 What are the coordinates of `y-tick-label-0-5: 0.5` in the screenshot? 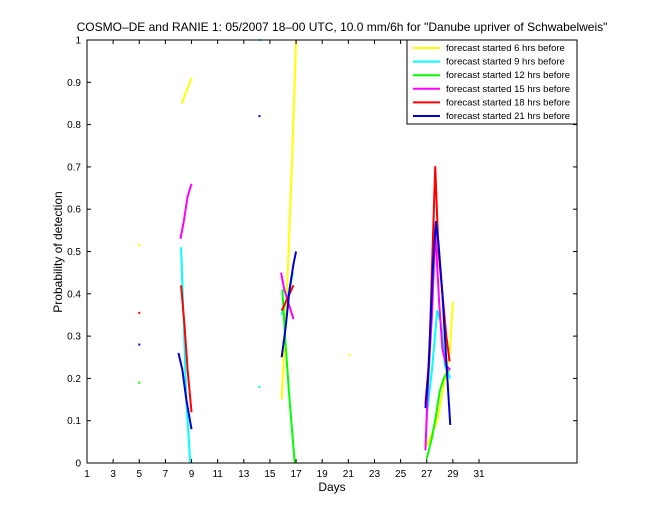 It's located at (74, 252).